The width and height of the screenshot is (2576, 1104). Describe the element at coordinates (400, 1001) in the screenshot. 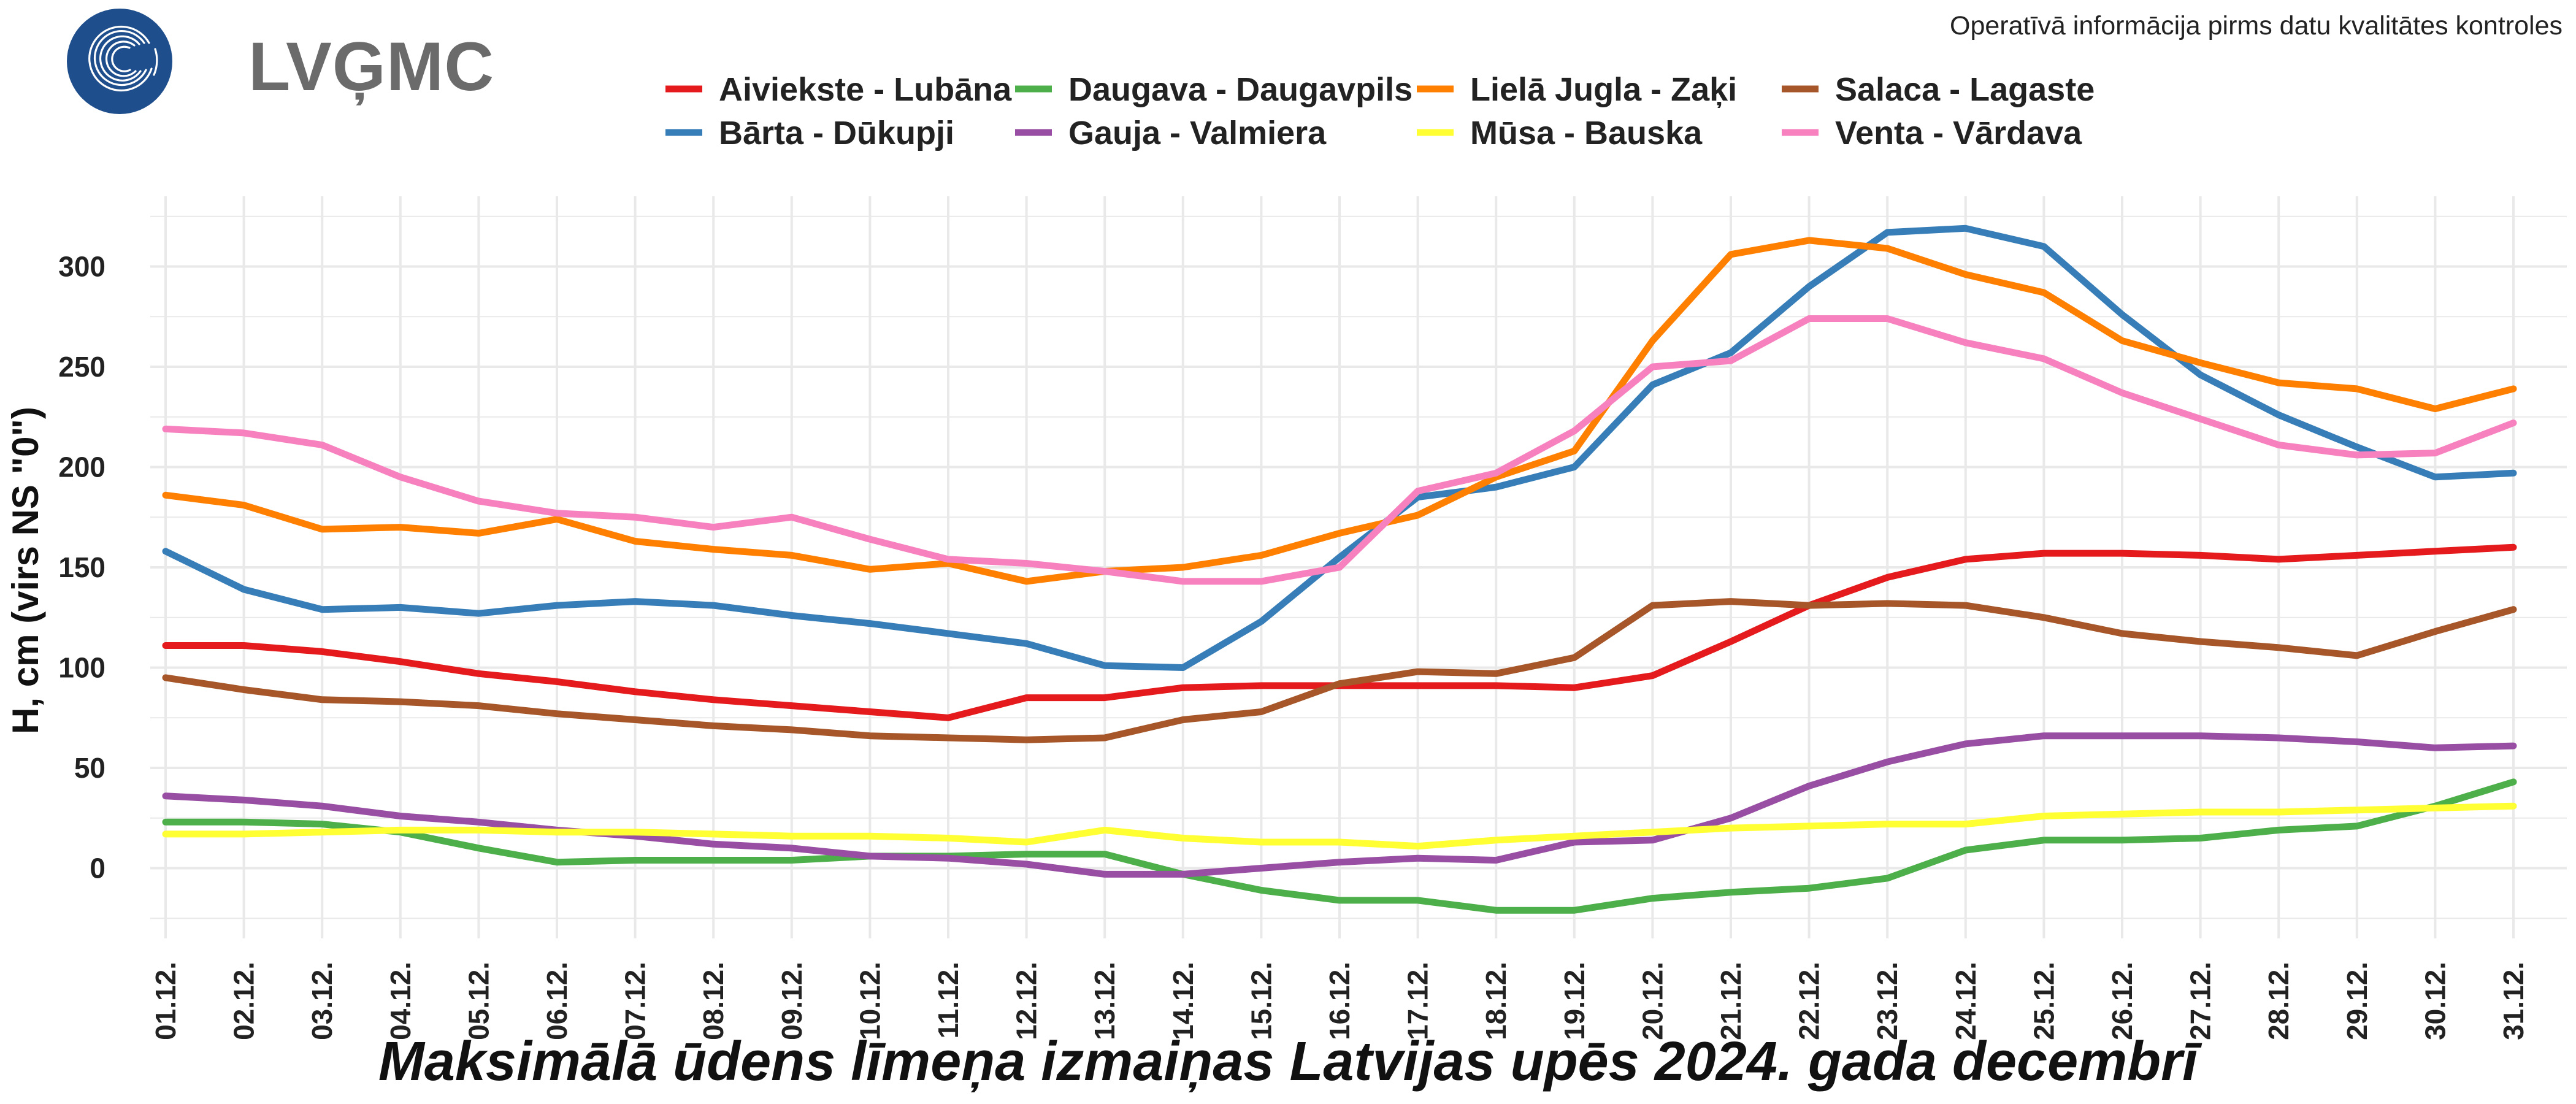

I see `x-tick-label: 04.12.` at that location.